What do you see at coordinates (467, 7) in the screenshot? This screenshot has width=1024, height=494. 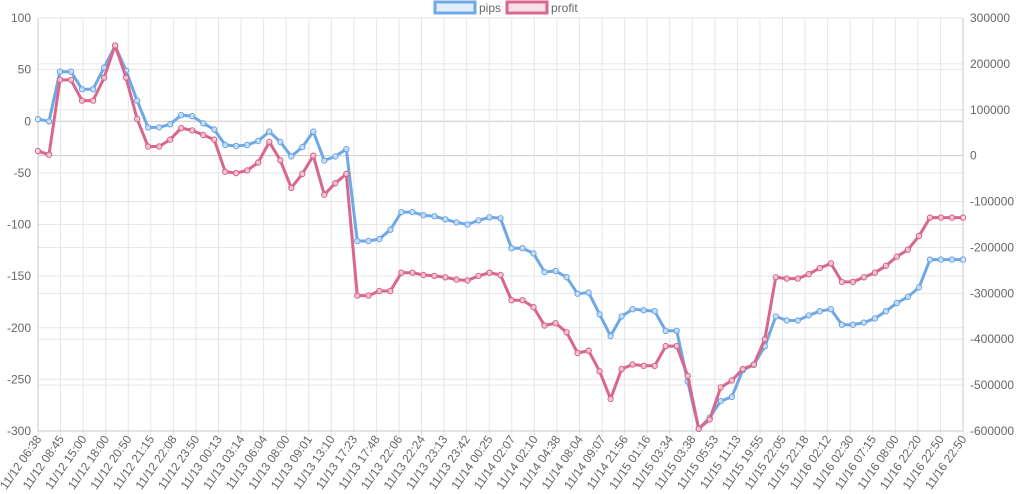 I see `legend-item-pips: pips` at bounding box center [467, 7].